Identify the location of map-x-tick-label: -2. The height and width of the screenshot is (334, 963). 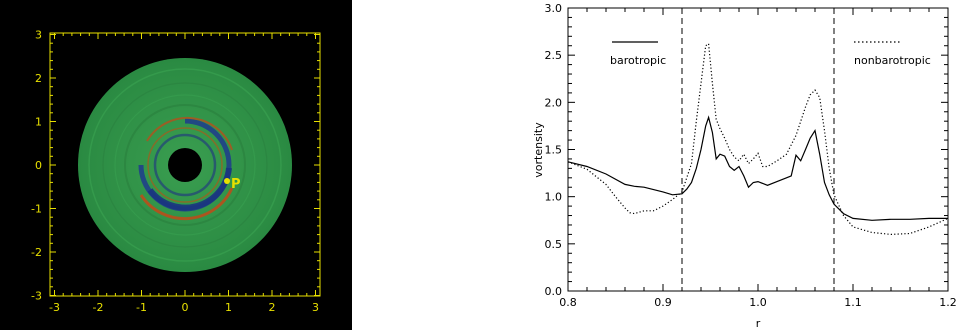
(98, 307).